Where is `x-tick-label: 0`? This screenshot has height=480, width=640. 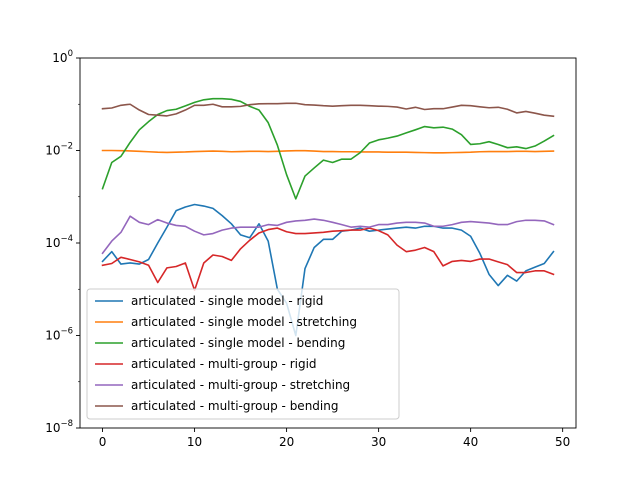
x-tick-label: 0 is located at coordinates (103, 442).